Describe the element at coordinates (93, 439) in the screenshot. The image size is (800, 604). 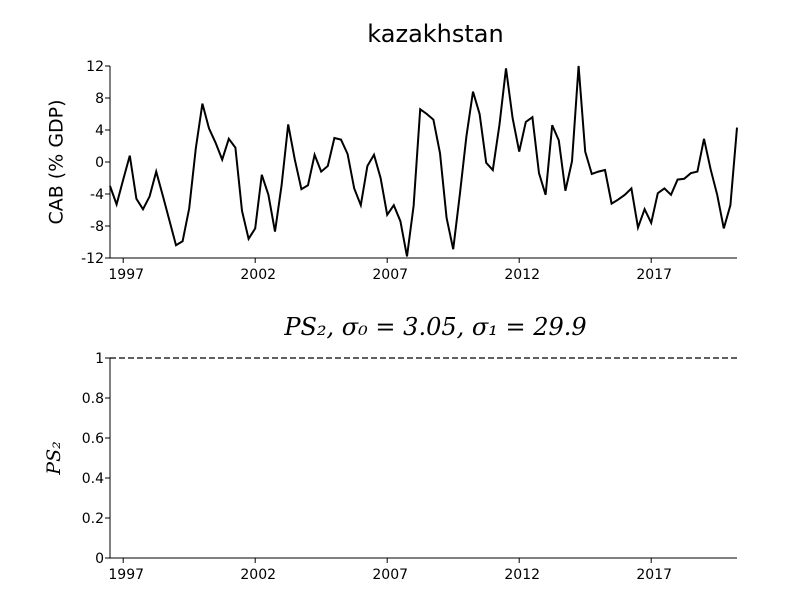
I see `y-tick-label: 0.6` at that location.